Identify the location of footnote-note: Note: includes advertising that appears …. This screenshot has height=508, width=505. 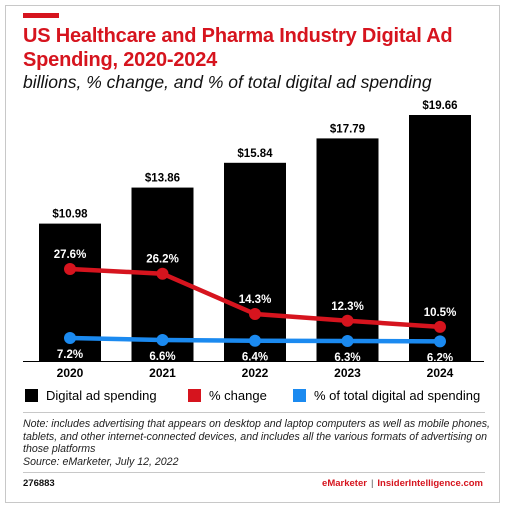
(256, 436).